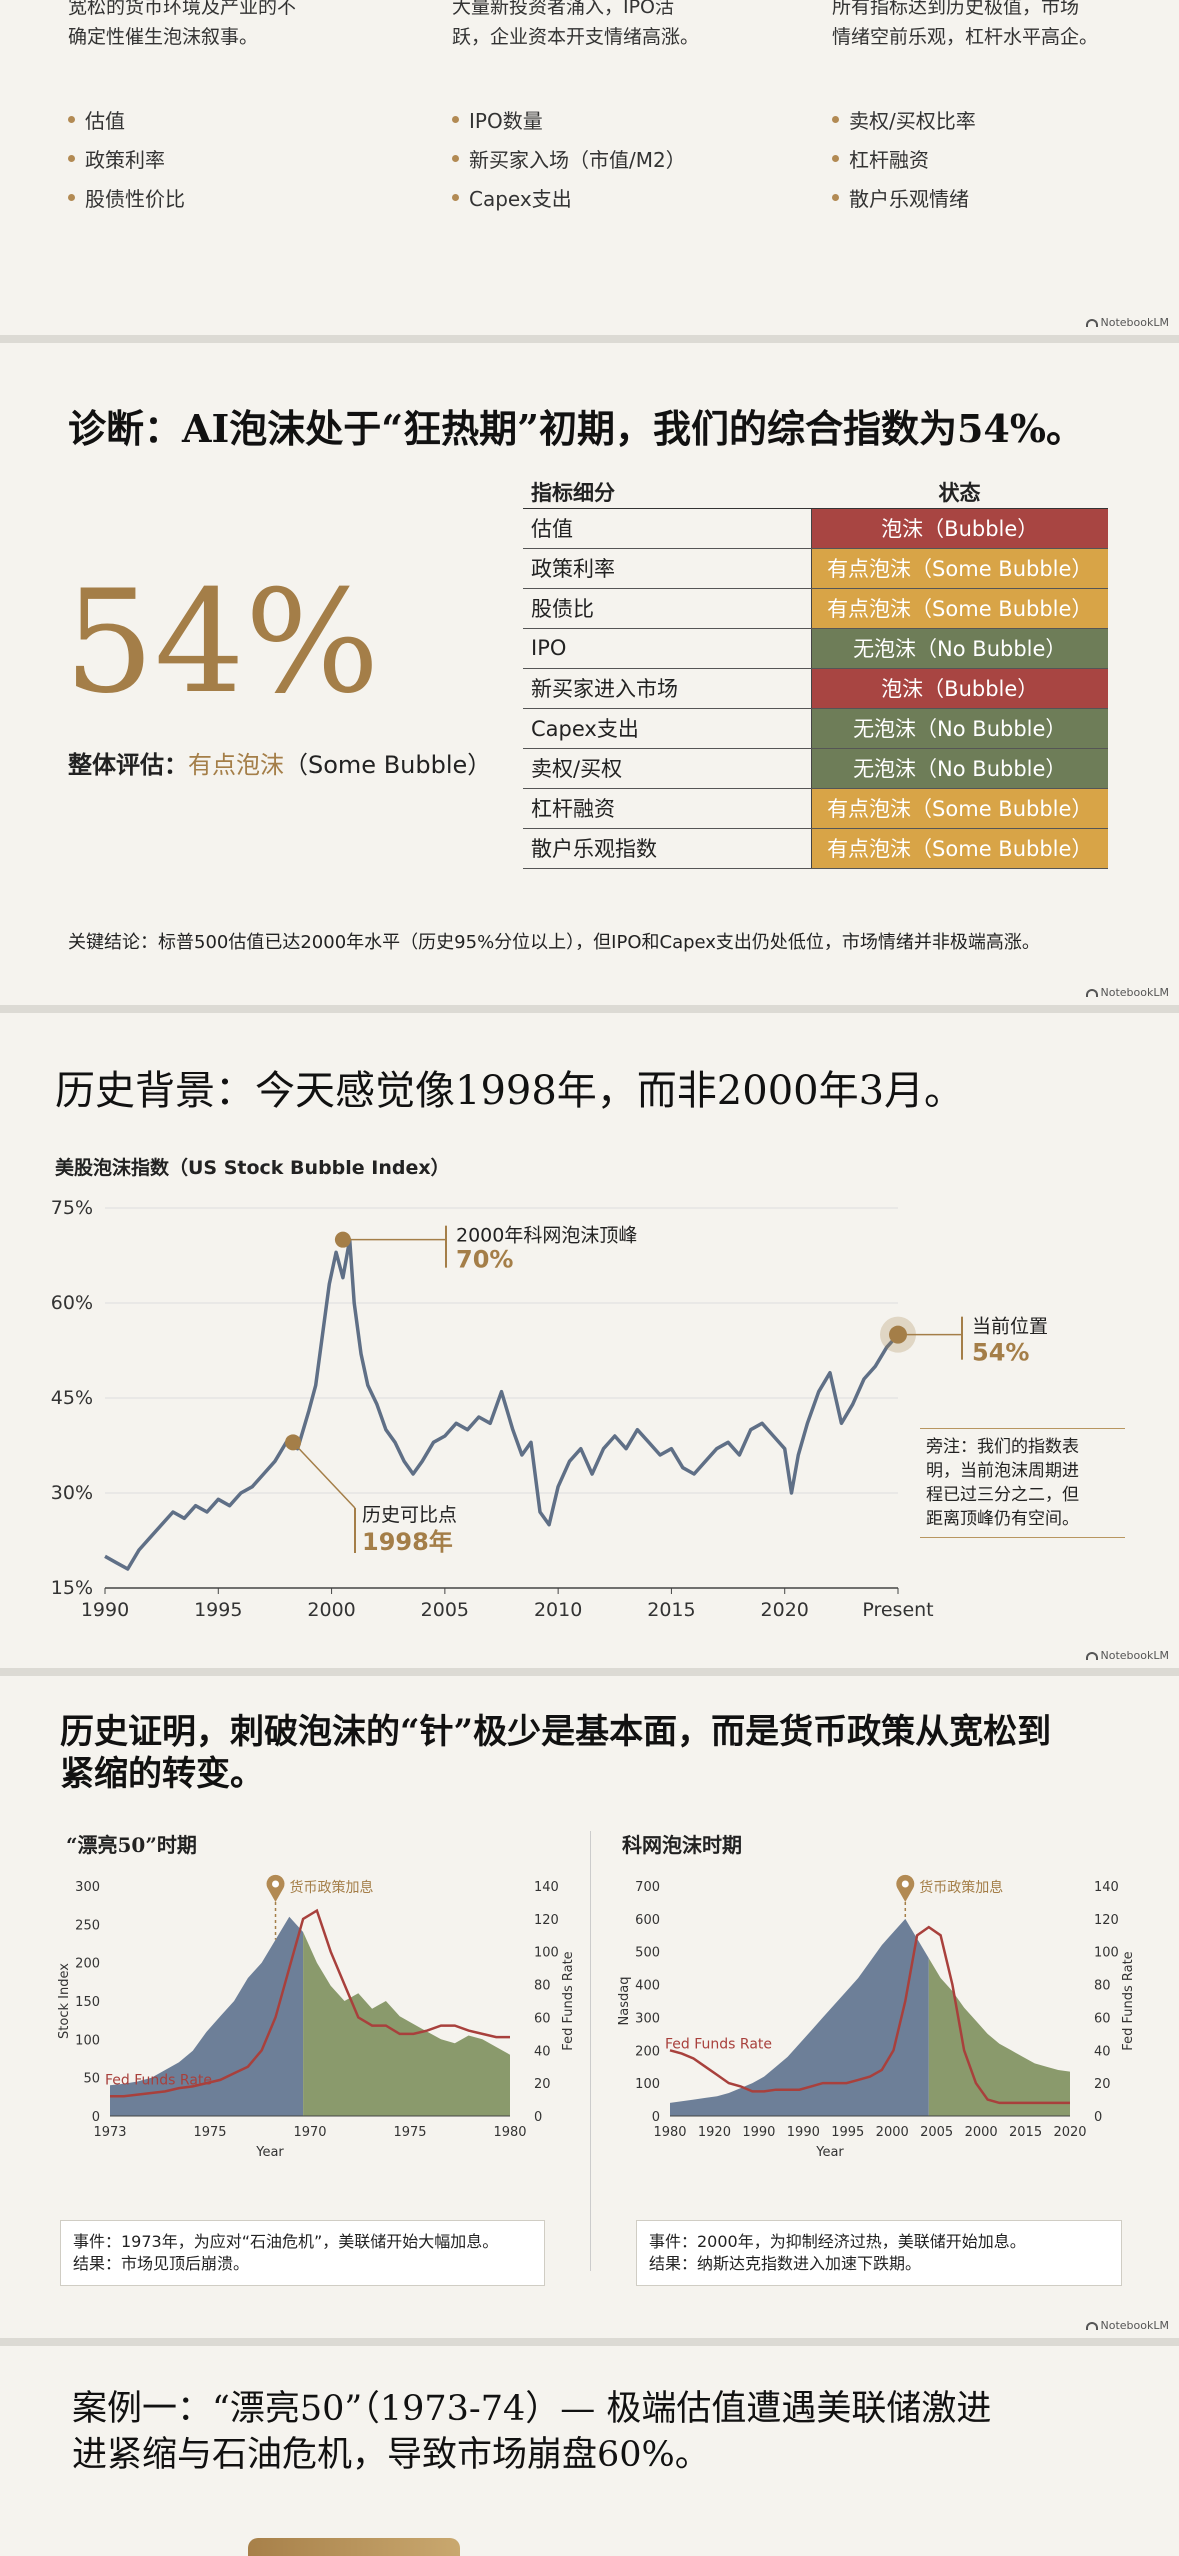 Image resolution: width=1179 pixels, height=2556 pixels. Describe the element at coordinates (546, 1953) in the screenshot. I see `y2-tick-label: 100` at that location.